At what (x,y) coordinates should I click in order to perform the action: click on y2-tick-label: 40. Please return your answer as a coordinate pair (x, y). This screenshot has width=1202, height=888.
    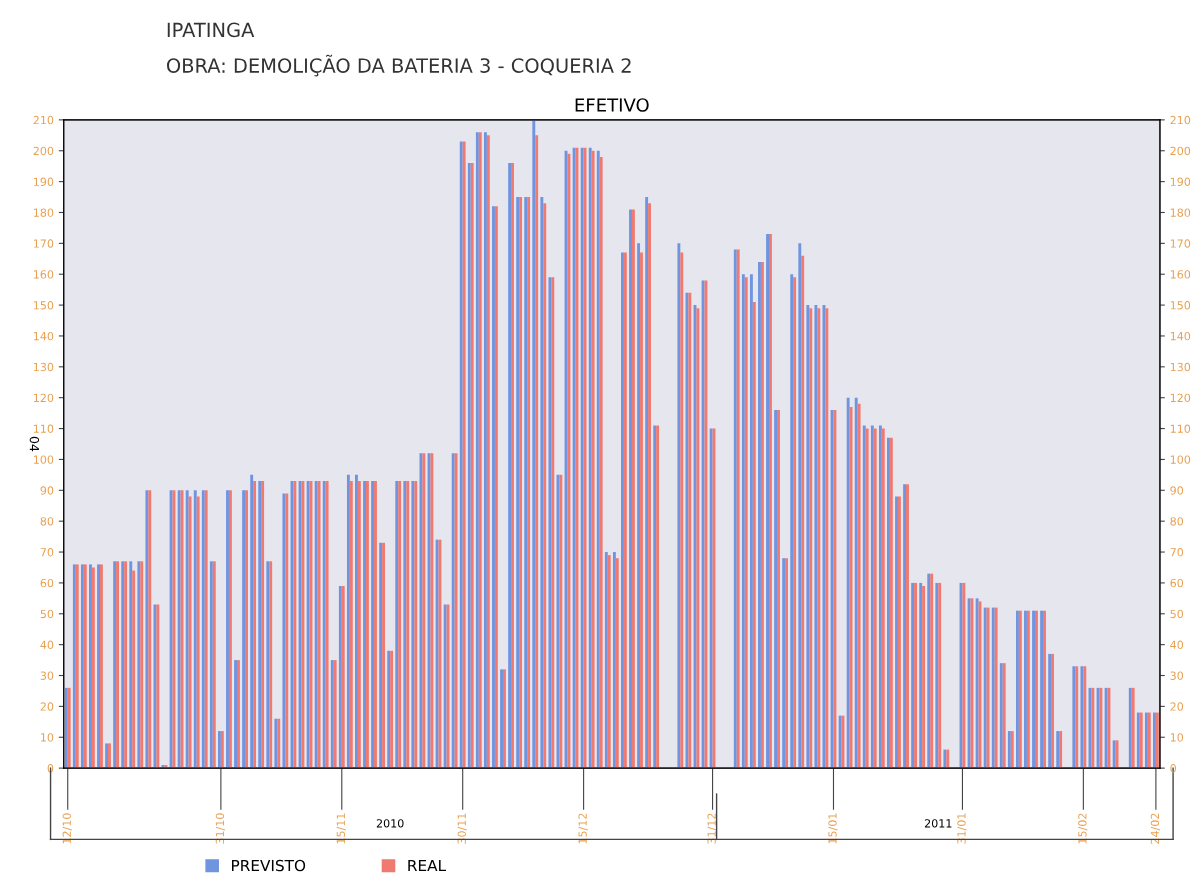
    Looking at the image, I should click on (1177, 645).